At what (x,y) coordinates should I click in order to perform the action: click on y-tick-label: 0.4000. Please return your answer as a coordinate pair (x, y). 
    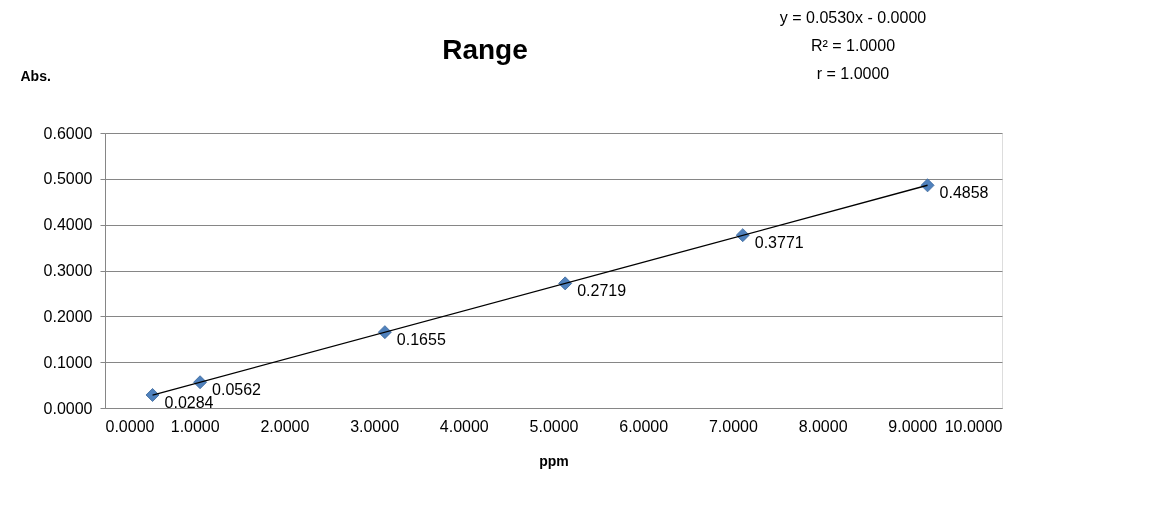
    Looking at the image, I should click on (68, 225).